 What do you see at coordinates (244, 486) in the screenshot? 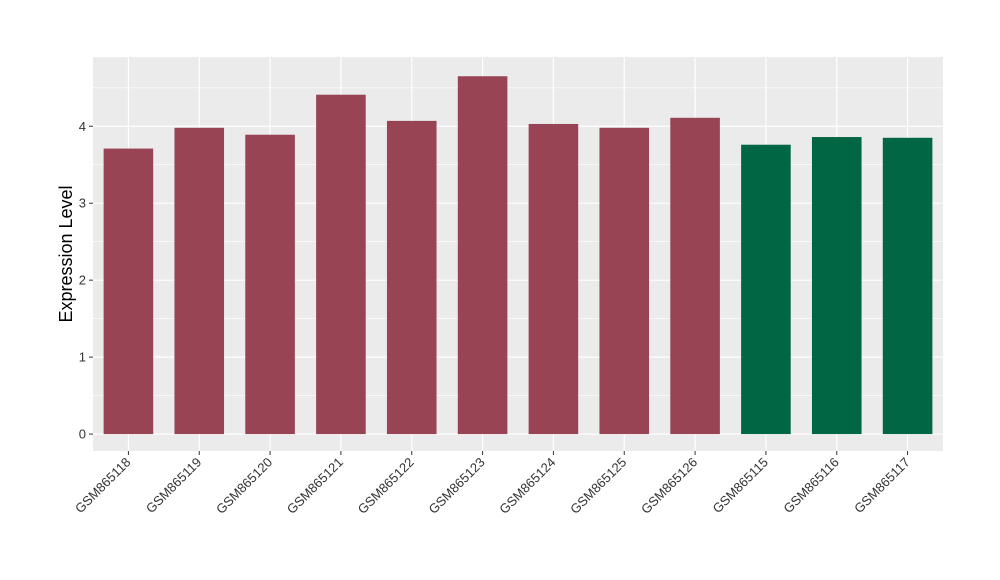
I see `x-tick-label: GSM865120` at bounding box center [244, 486].